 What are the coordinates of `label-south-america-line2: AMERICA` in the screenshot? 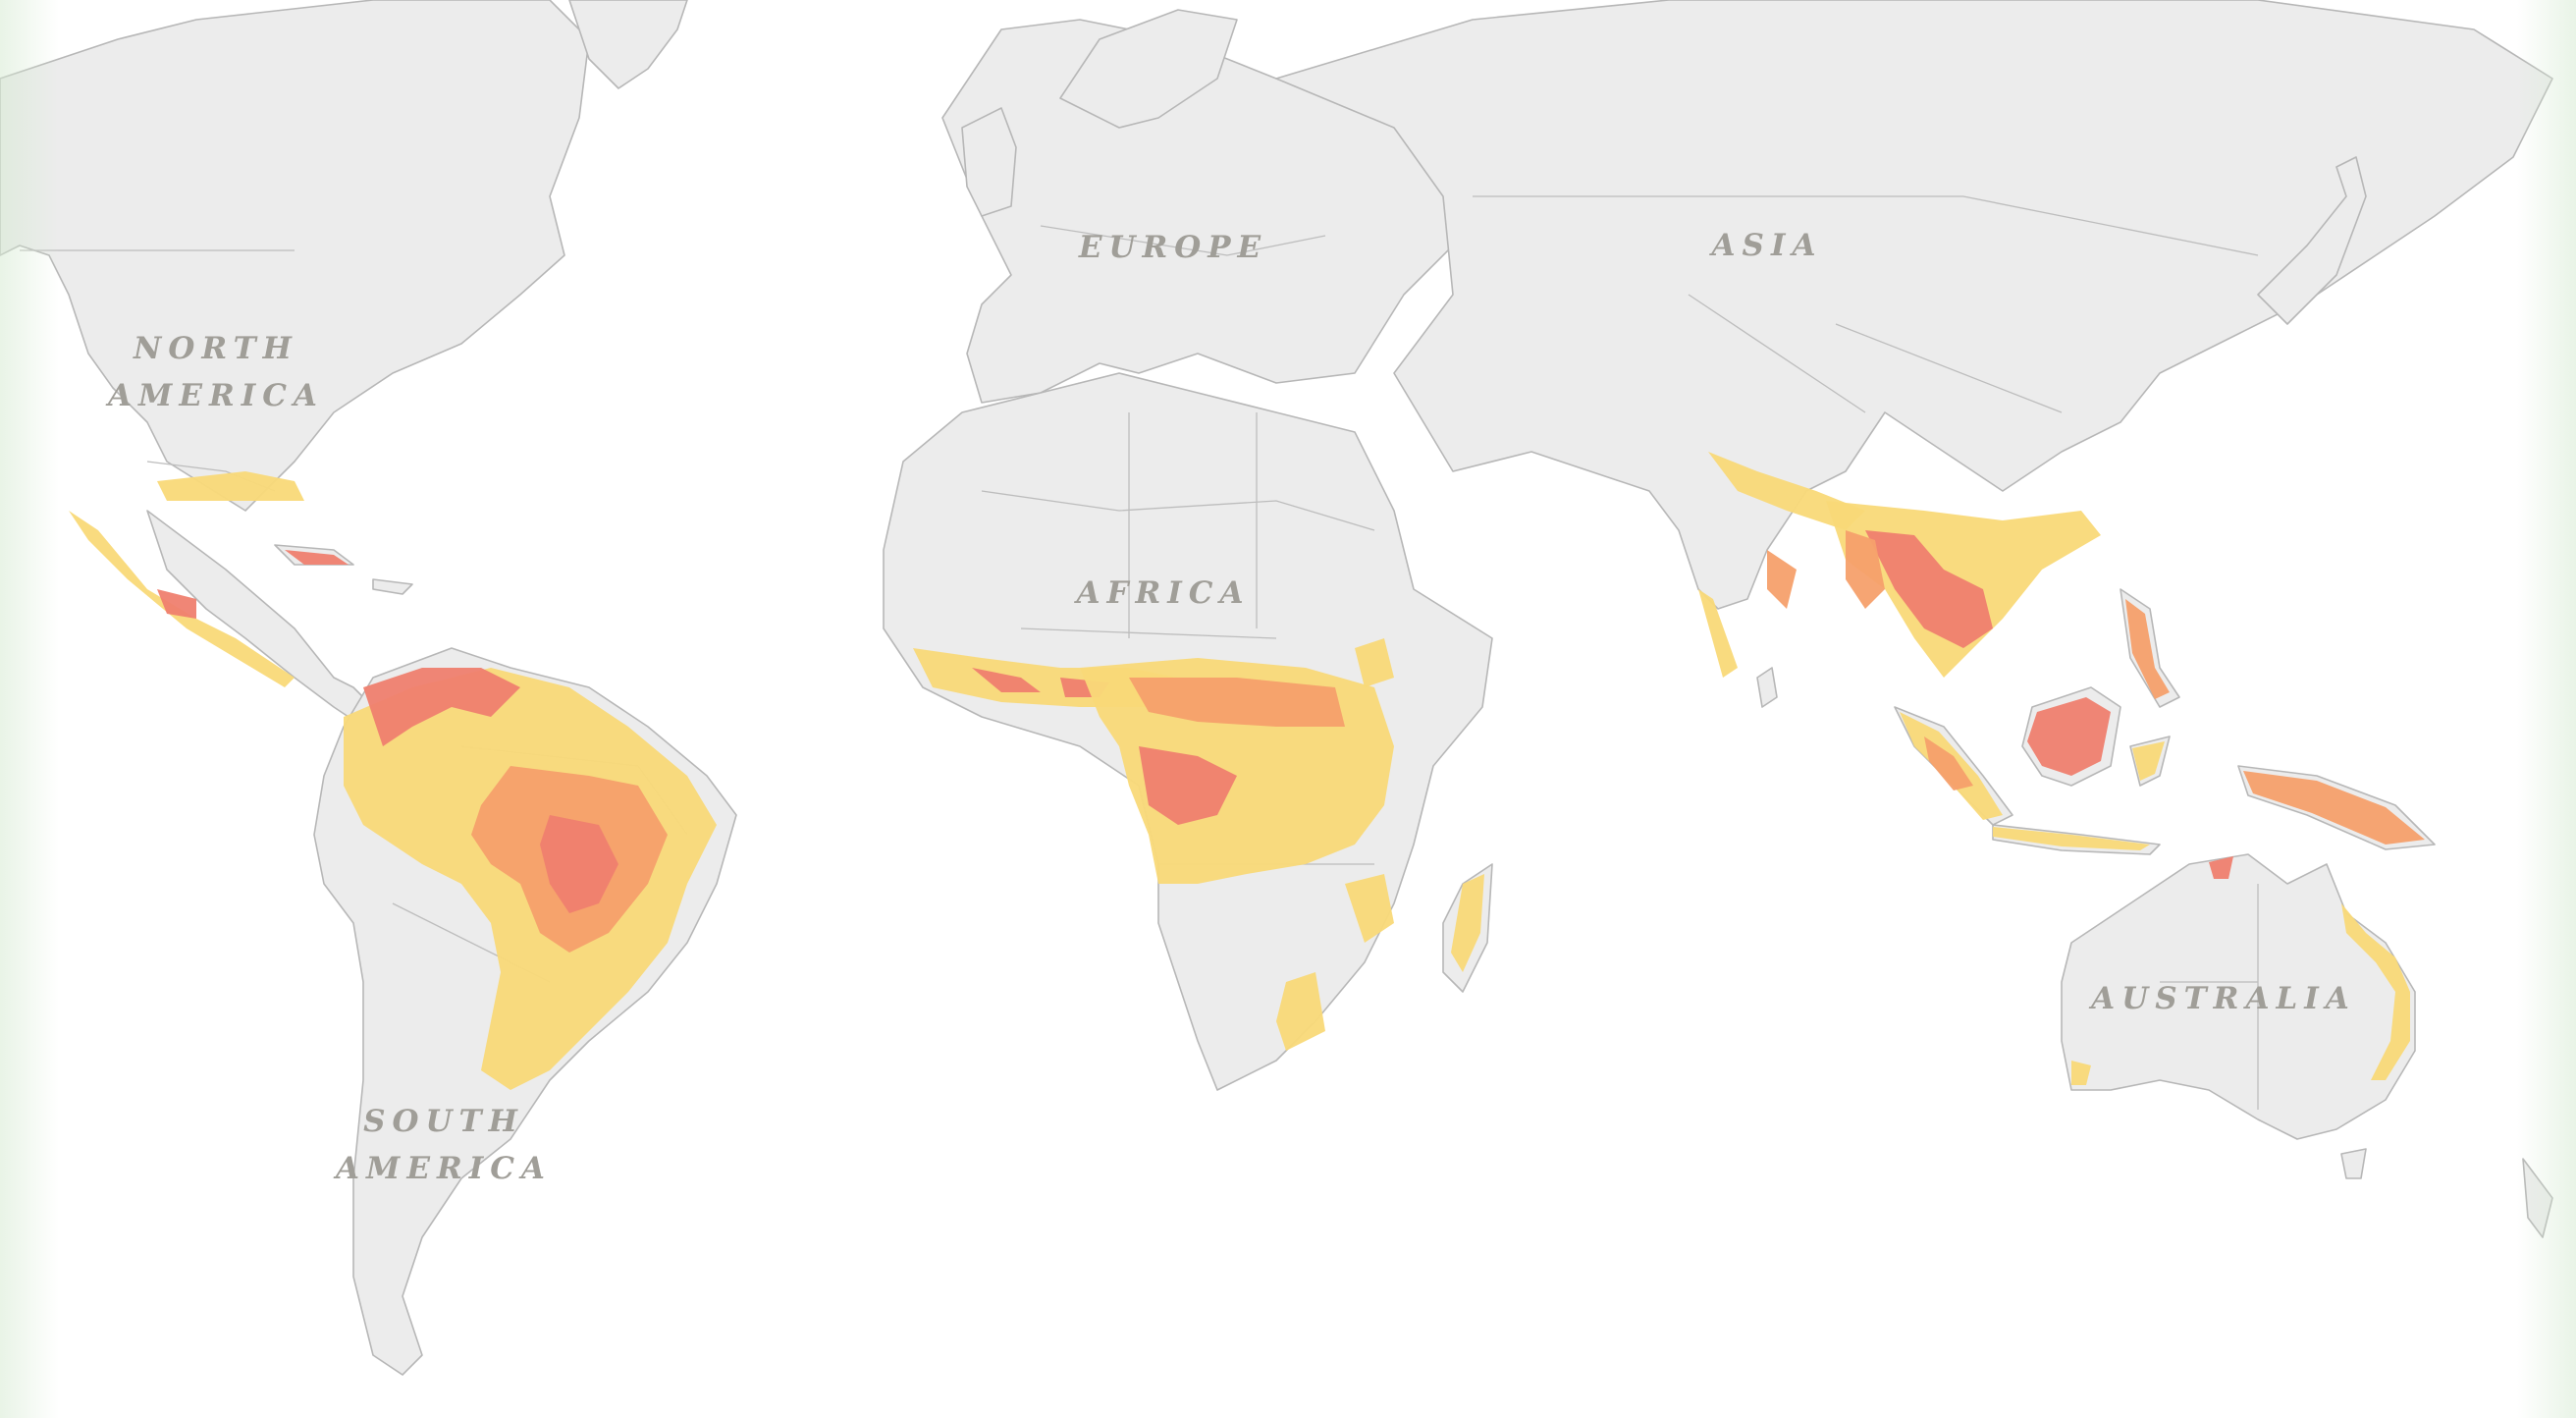 It's located at (442, 1168).